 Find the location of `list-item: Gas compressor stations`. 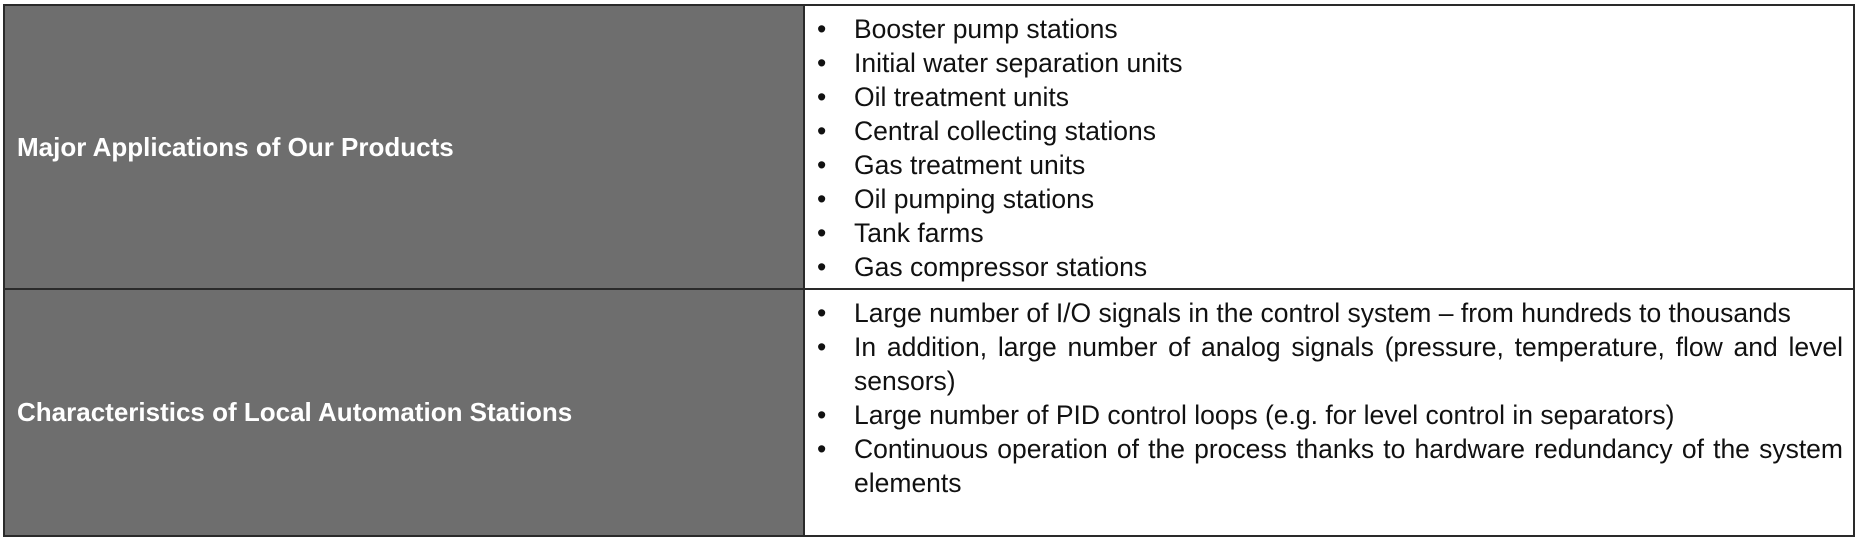

list-item: Gas compressor stations is located at coordinates (1324, 267).